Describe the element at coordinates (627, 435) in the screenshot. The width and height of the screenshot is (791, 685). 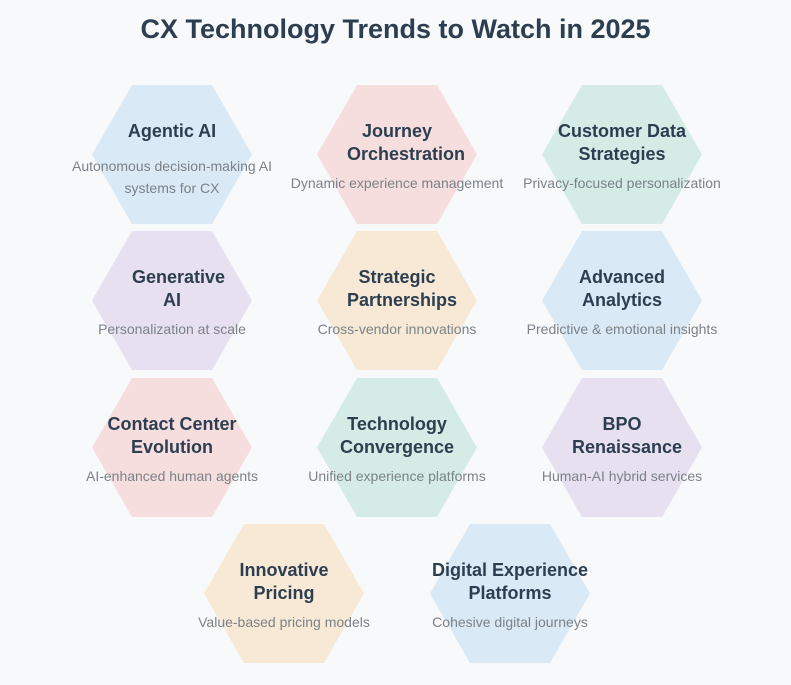
I see `trend-title: BPO Renaissance` at that location.